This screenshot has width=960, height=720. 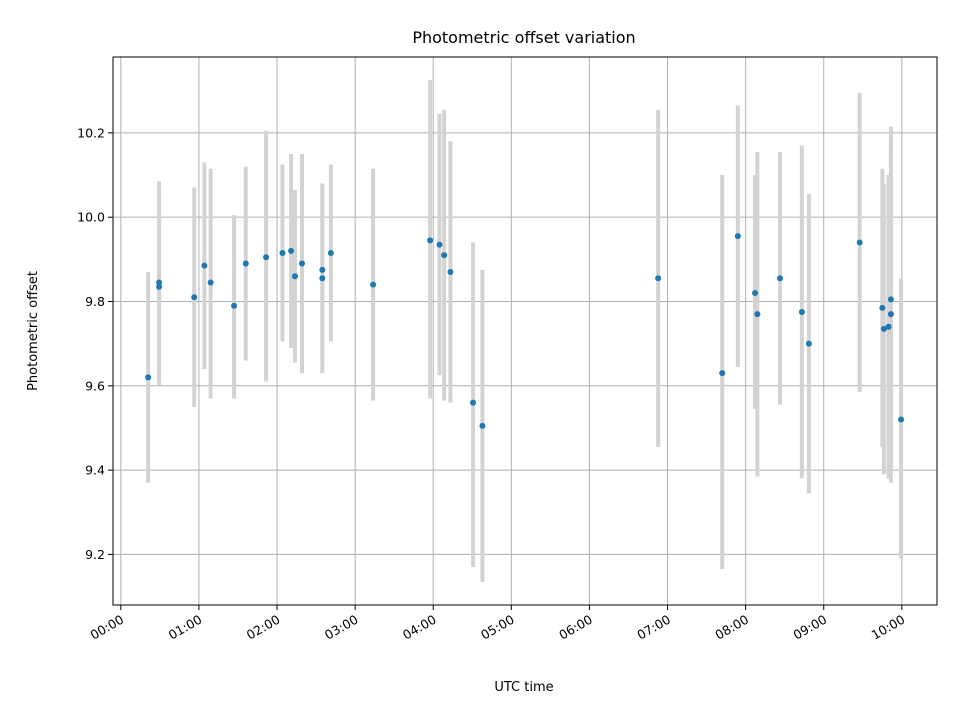 I want to click on y-tick-label: 10.0, so click(x=91, y=217).